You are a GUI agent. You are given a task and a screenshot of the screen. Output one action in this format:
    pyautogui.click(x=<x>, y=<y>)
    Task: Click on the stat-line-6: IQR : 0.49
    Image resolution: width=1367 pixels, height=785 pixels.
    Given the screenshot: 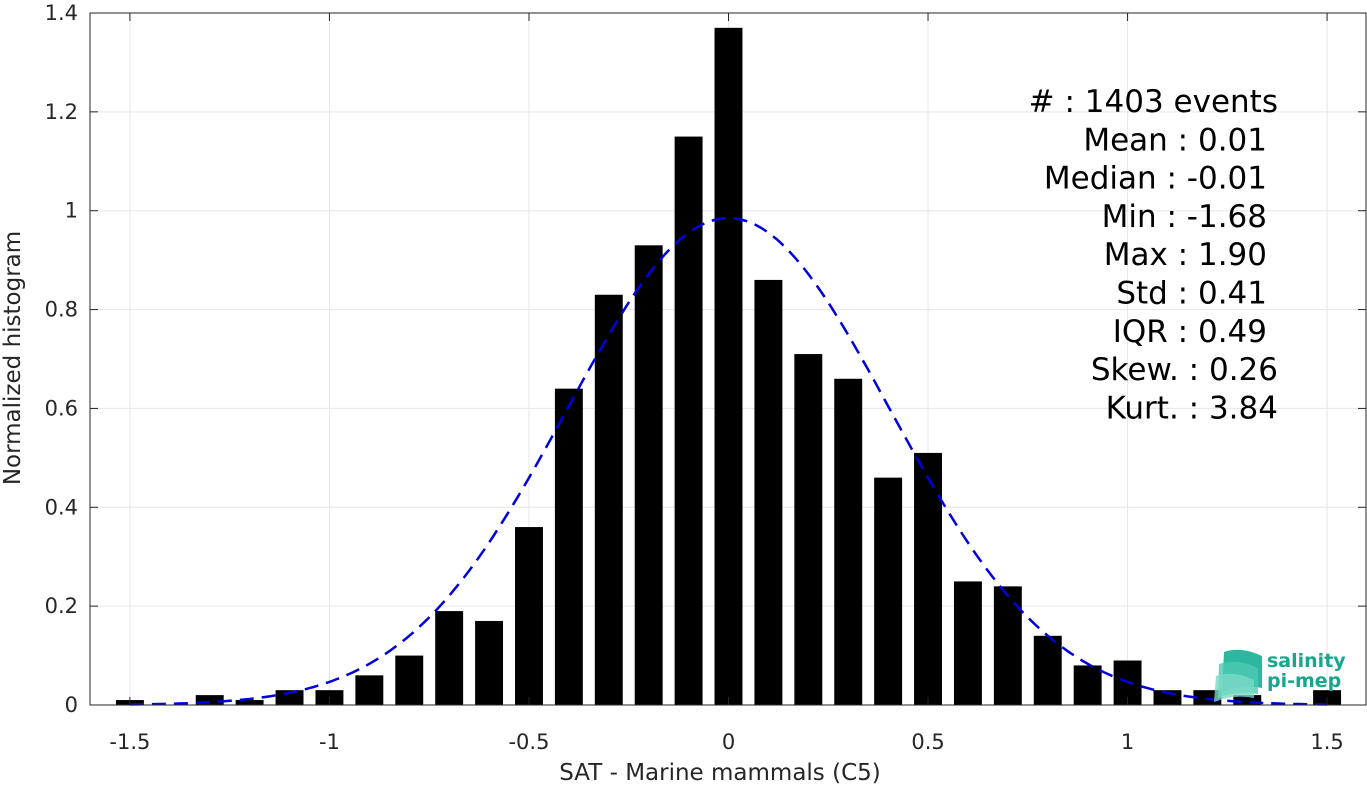 What is the action you would take?
    pyautogui.click(x=1190, y=332)
    